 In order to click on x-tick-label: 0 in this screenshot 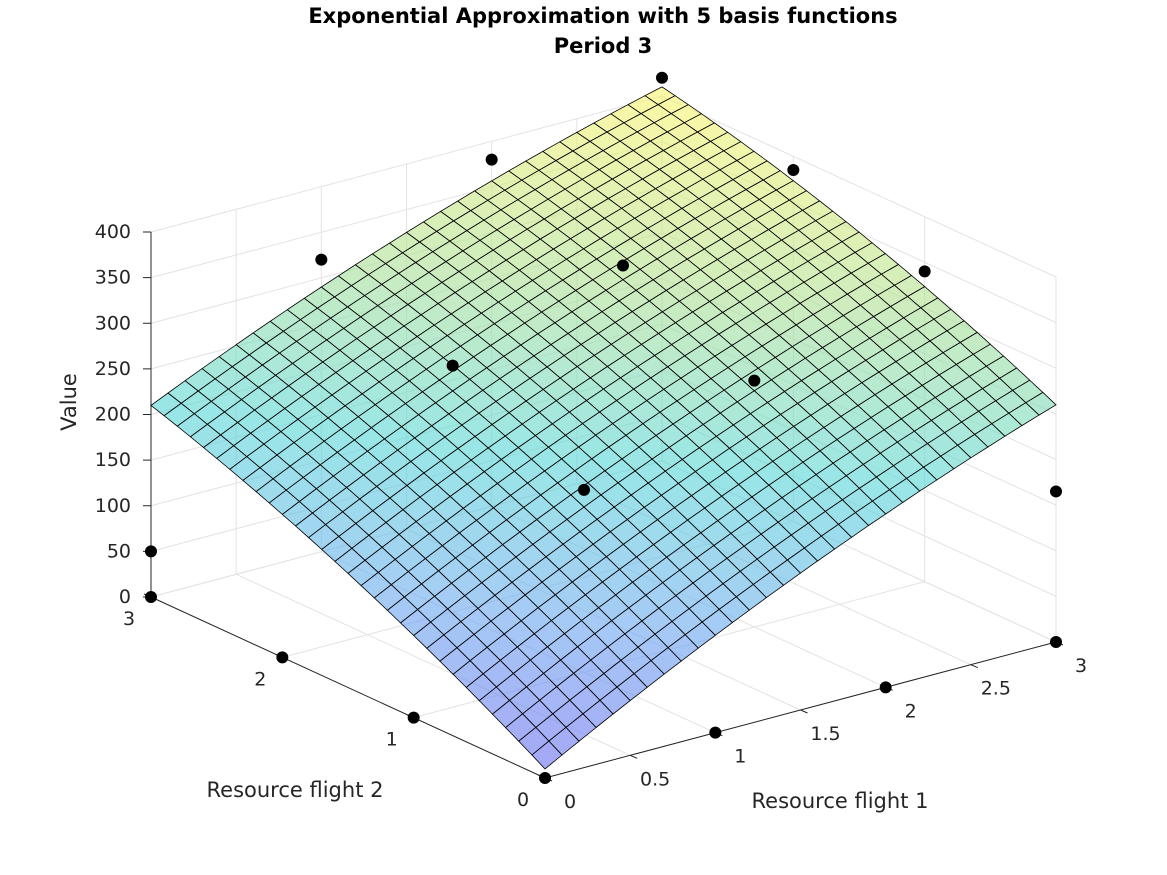, I will do `click(570, 802)`.